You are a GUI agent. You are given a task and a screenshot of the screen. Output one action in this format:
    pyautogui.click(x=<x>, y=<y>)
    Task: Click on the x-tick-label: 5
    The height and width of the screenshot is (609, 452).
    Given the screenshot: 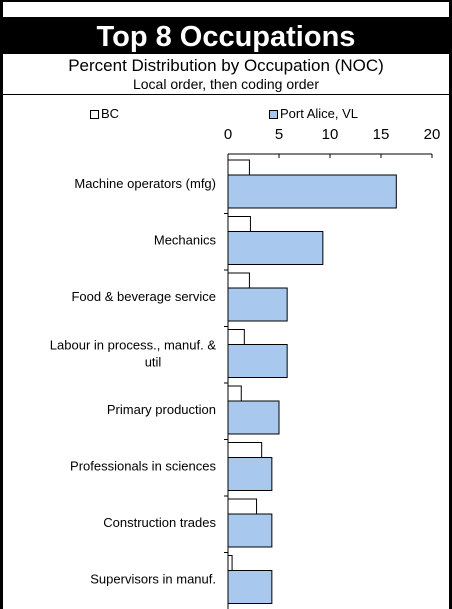 What is the action you would take?
    pyautogui.click(x=279, y=134)
    